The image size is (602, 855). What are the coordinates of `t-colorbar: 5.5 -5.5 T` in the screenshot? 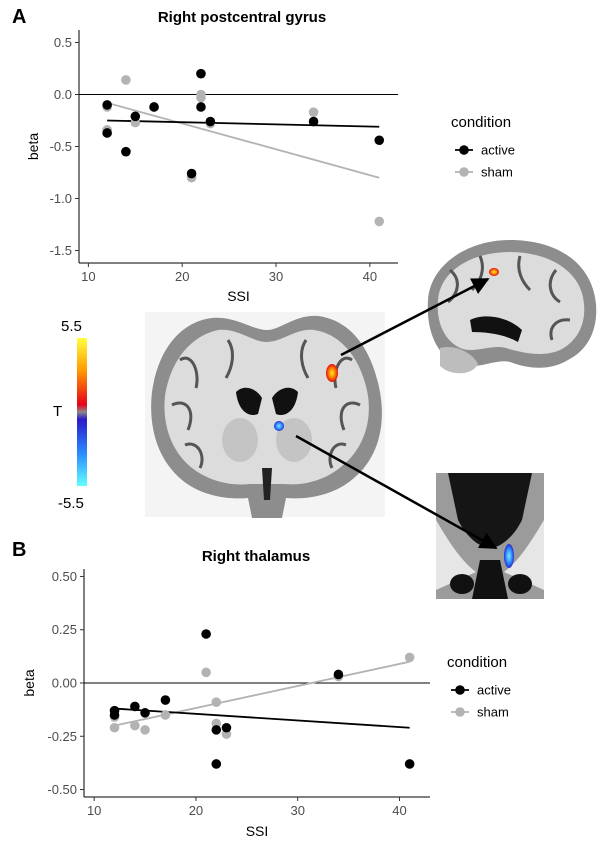 It's located at (70, 415).